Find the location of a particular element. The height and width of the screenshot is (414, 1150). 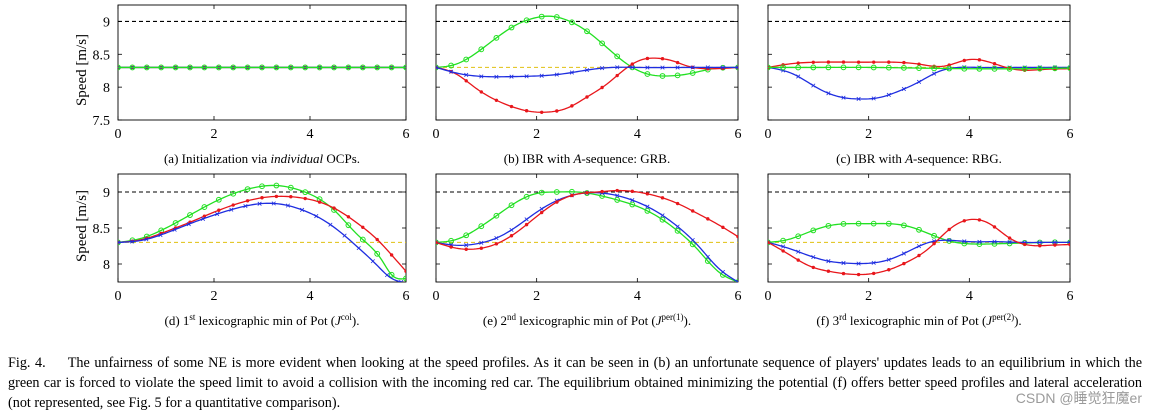

caption-segment: lexicographic min of Pot ( is located at coordinates (586, 320).